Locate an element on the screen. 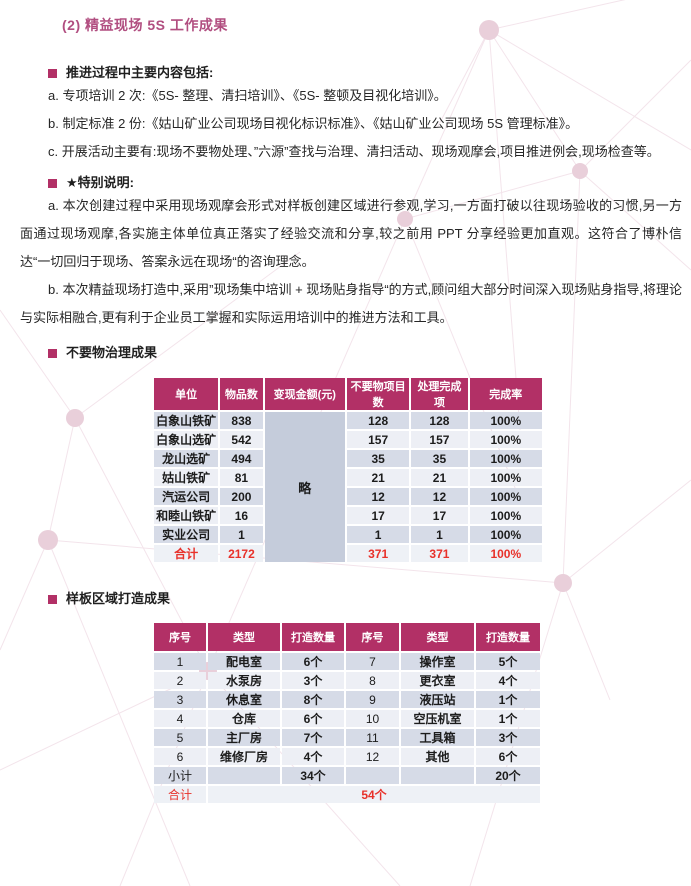 The image size is (691, 886). table-cell: 汽运公司 is located at coordinates (186, 496).